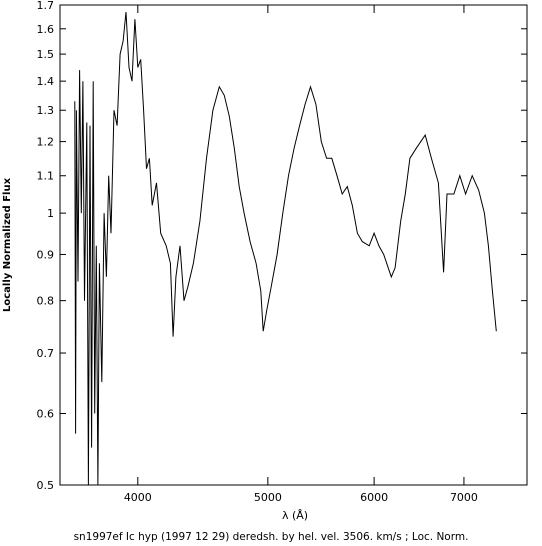  What do you see at coordinates (50, 213) in the screenshot?
I see `y-tick-label: 1` at bounding box center [50, 213].